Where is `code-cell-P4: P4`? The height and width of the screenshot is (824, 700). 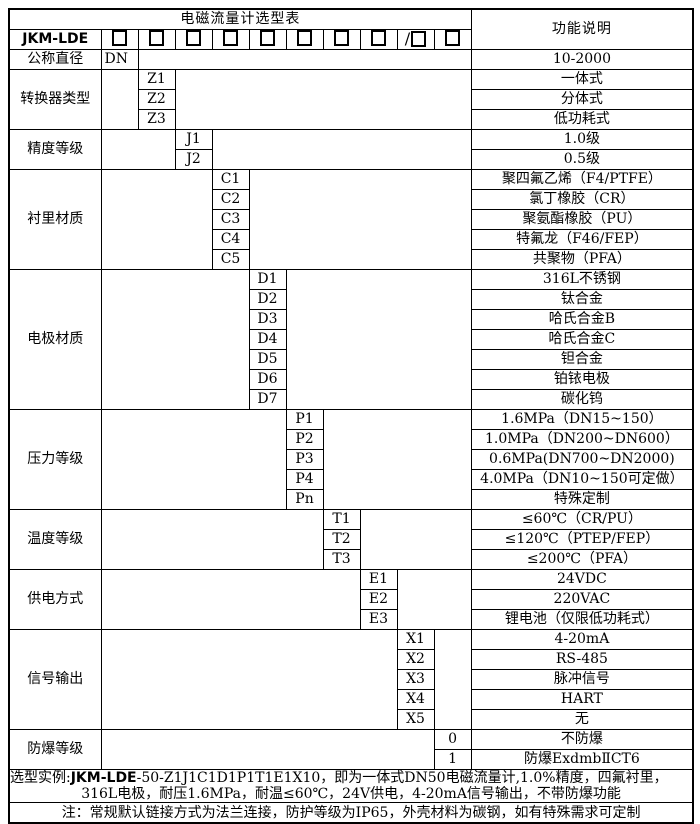
code-cell-P4: P4 is located at coordinates (304, 479).